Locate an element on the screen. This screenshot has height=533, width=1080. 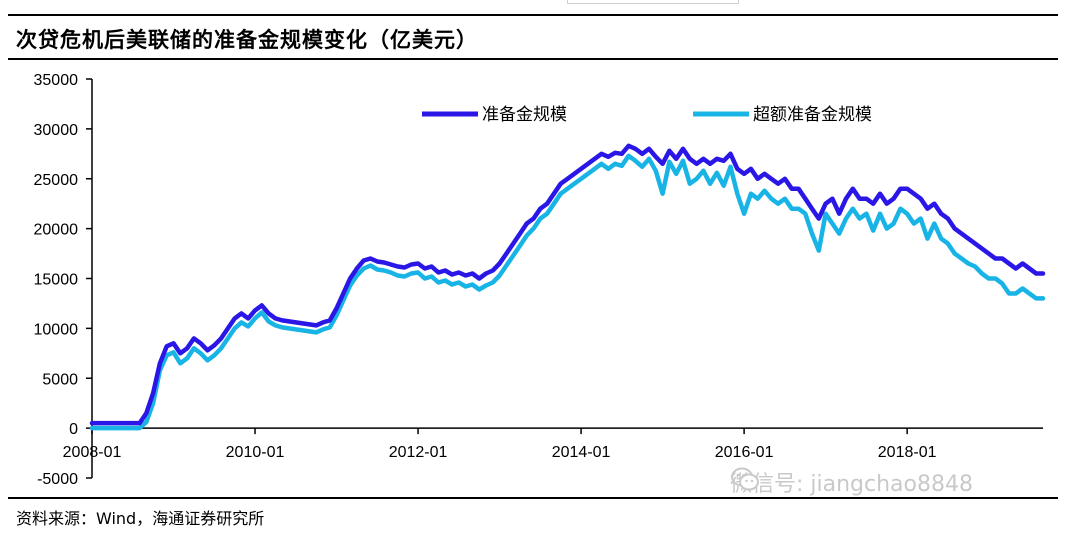
x-tick-label: 2012-01 is located at coordinates (418, 452).